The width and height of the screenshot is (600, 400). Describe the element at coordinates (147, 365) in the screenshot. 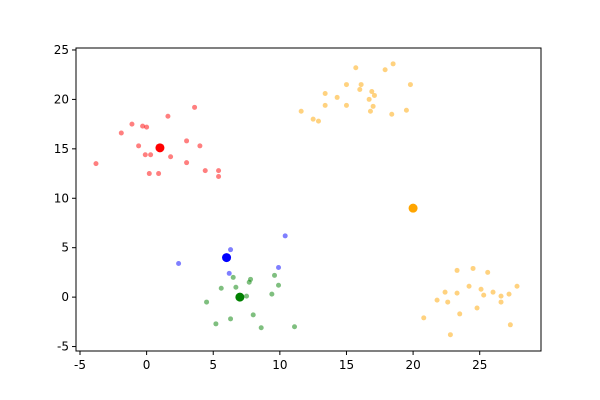

I see `x-tick-label: 0` at that location.